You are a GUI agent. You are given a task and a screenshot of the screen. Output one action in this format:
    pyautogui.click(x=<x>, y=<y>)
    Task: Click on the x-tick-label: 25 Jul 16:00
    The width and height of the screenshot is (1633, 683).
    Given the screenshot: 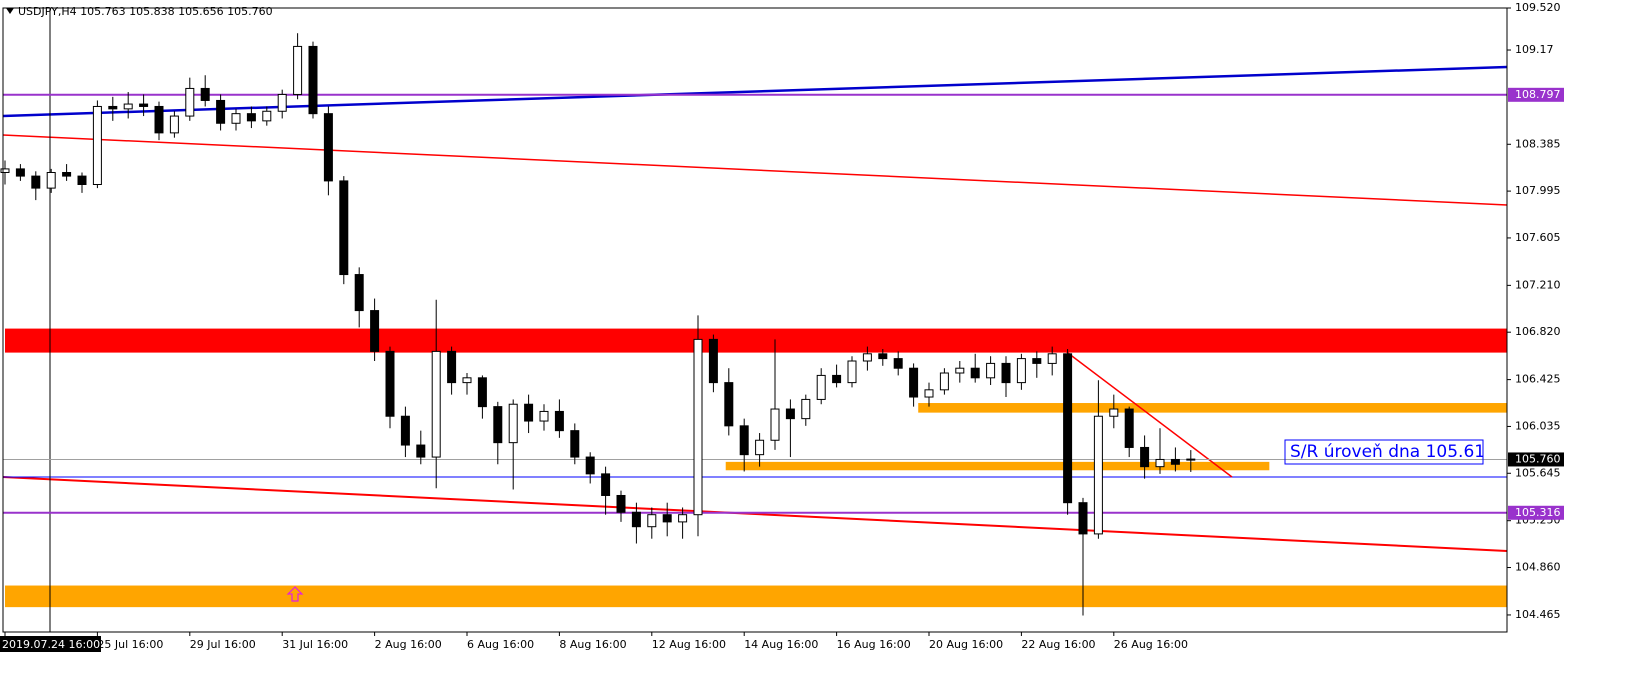 What is the action you would take?
    pyautogui.click(x=130, y=644)
    